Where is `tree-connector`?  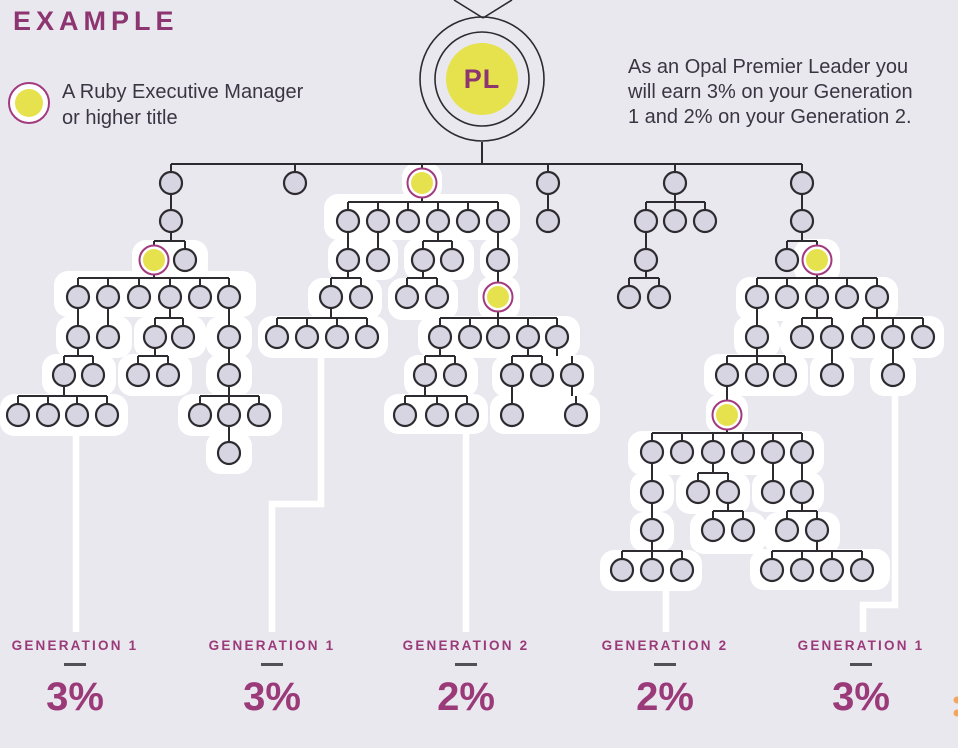 tree-connector is located at coordinates (486, 162).